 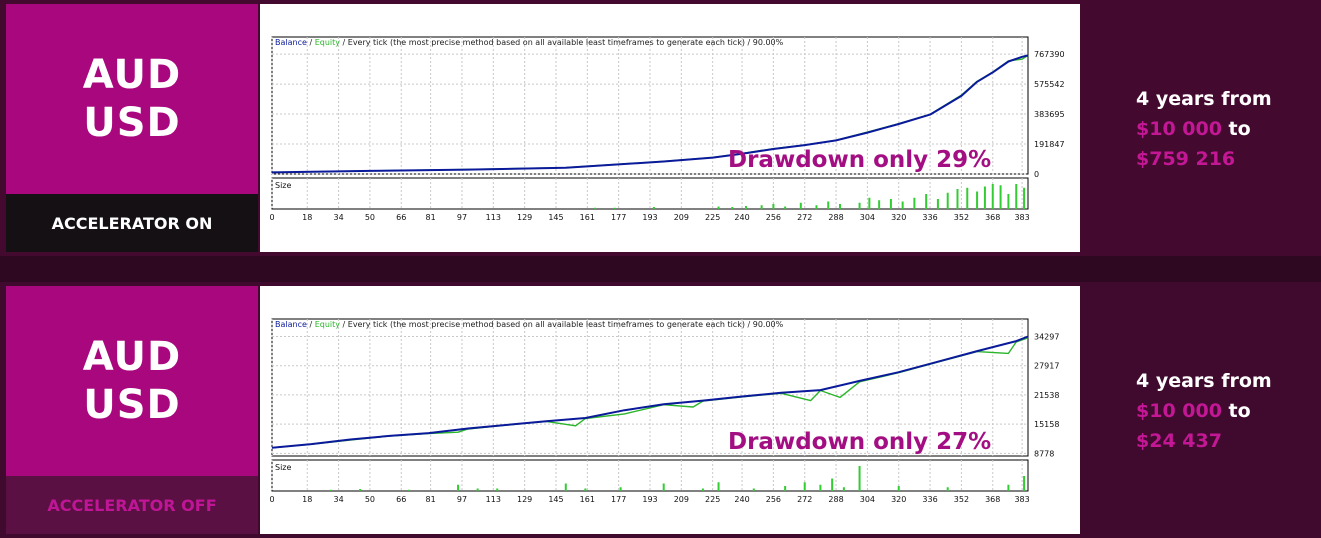 What do you see at coordinates (1046, 337) in the screenshot?
I see `y-tick-label: 34297` at bounding box center [1046, 337].